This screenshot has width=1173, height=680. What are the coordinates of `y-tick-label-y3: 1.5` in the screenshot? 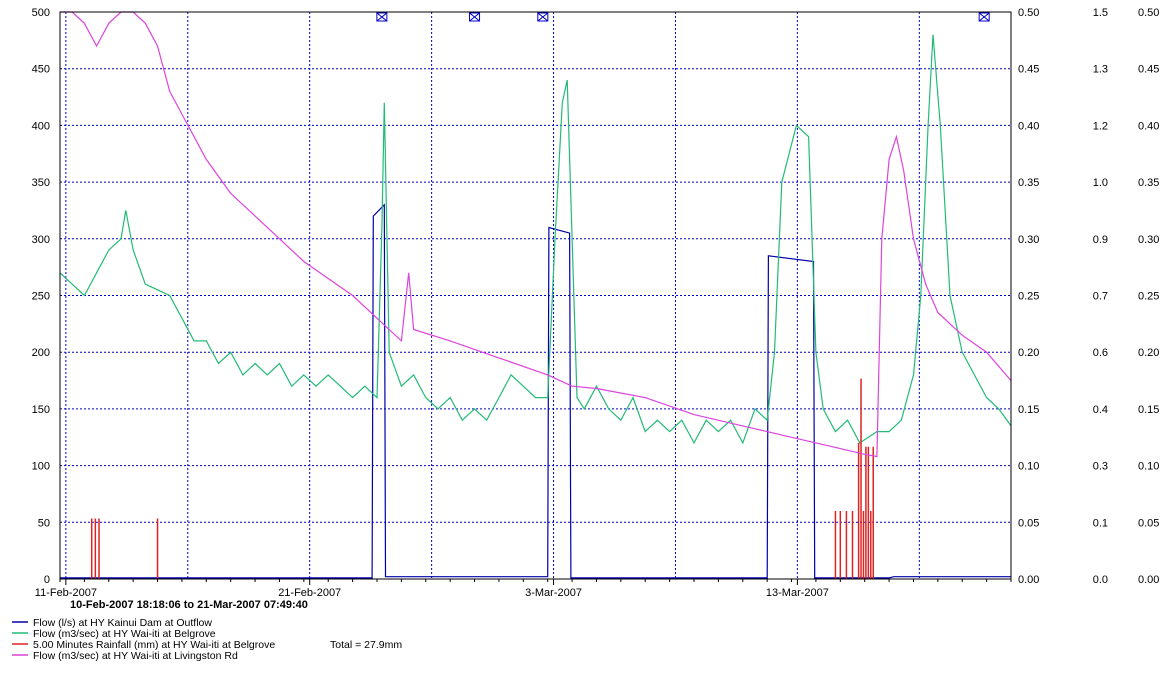 It's located at (1100, 13).